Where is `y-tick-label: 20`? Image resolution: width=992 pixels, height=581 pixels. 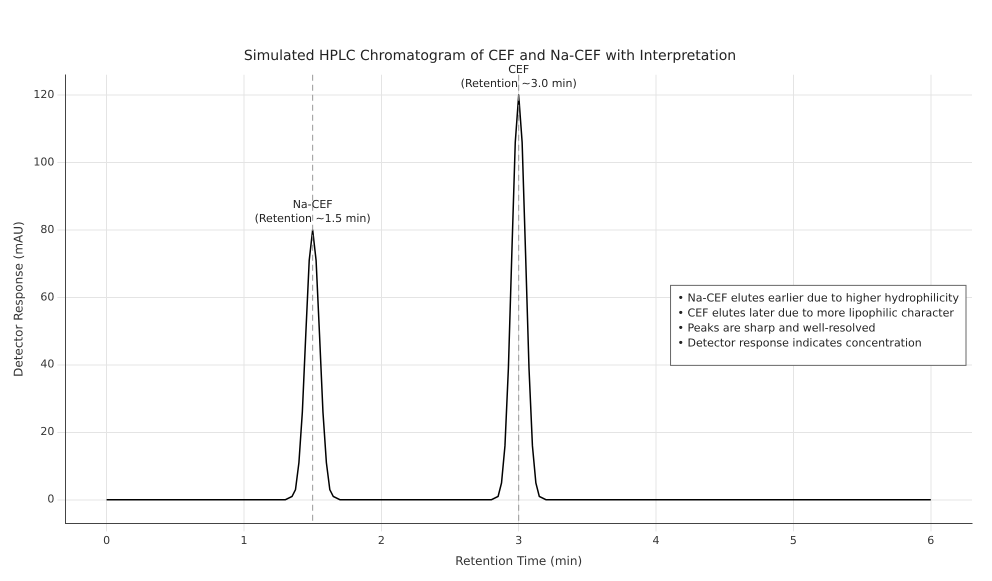 y-tick-label: 20 is located at coordinates (47, 431).